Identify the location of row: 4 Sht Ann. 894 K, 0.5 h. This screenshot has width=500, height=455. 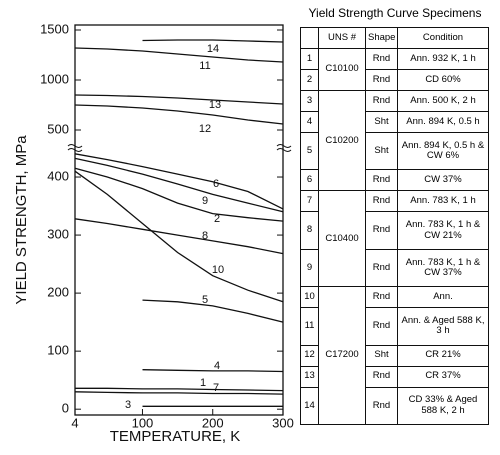
(394, 122).